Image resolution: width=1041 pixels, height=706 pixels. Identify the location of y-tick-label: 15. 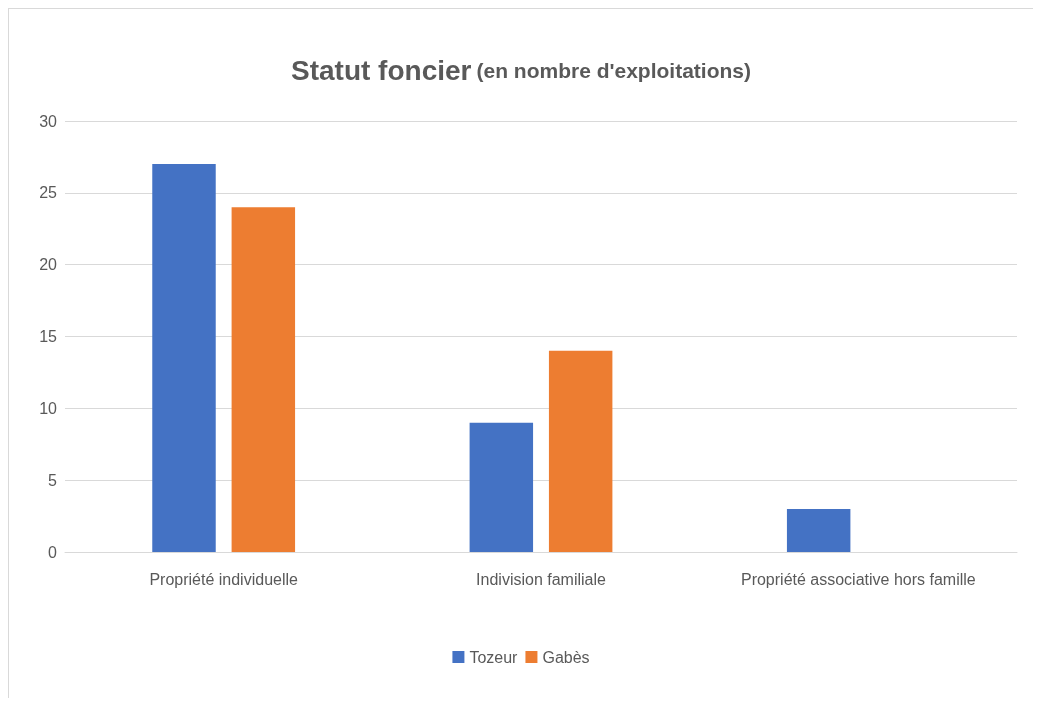
(48, 336).